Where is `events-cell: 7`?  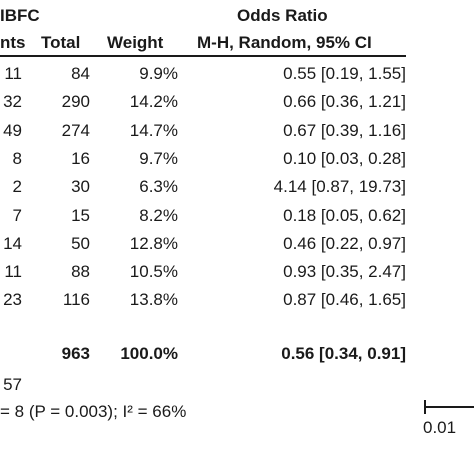 events-cell: 7 is located at coordinates (17, 215).